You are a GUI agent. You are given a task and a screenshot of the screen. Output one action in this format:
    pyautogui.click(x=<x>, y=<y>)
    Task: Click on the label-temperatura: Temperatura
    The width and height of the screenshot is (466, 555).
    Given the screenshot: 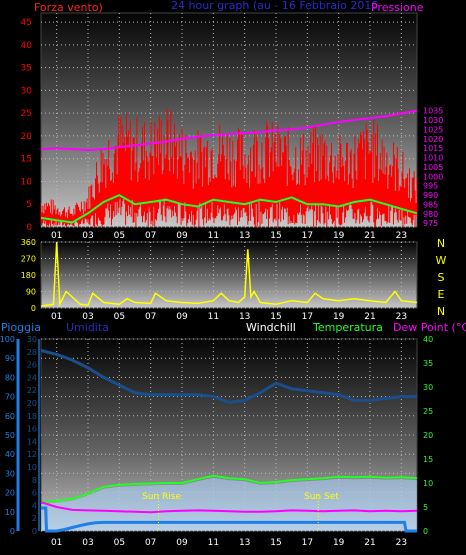 What is the action you would take?
    pyautogui.click(x=347, y=327)
    